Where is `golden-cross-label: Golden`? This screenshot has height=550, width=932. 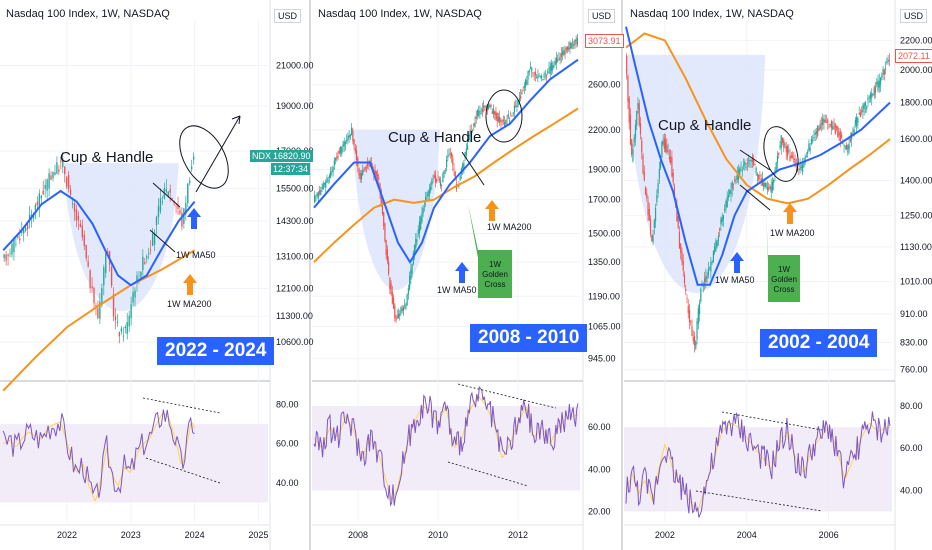
golden-cross-label: Golden is located at coordinates (784, 279).